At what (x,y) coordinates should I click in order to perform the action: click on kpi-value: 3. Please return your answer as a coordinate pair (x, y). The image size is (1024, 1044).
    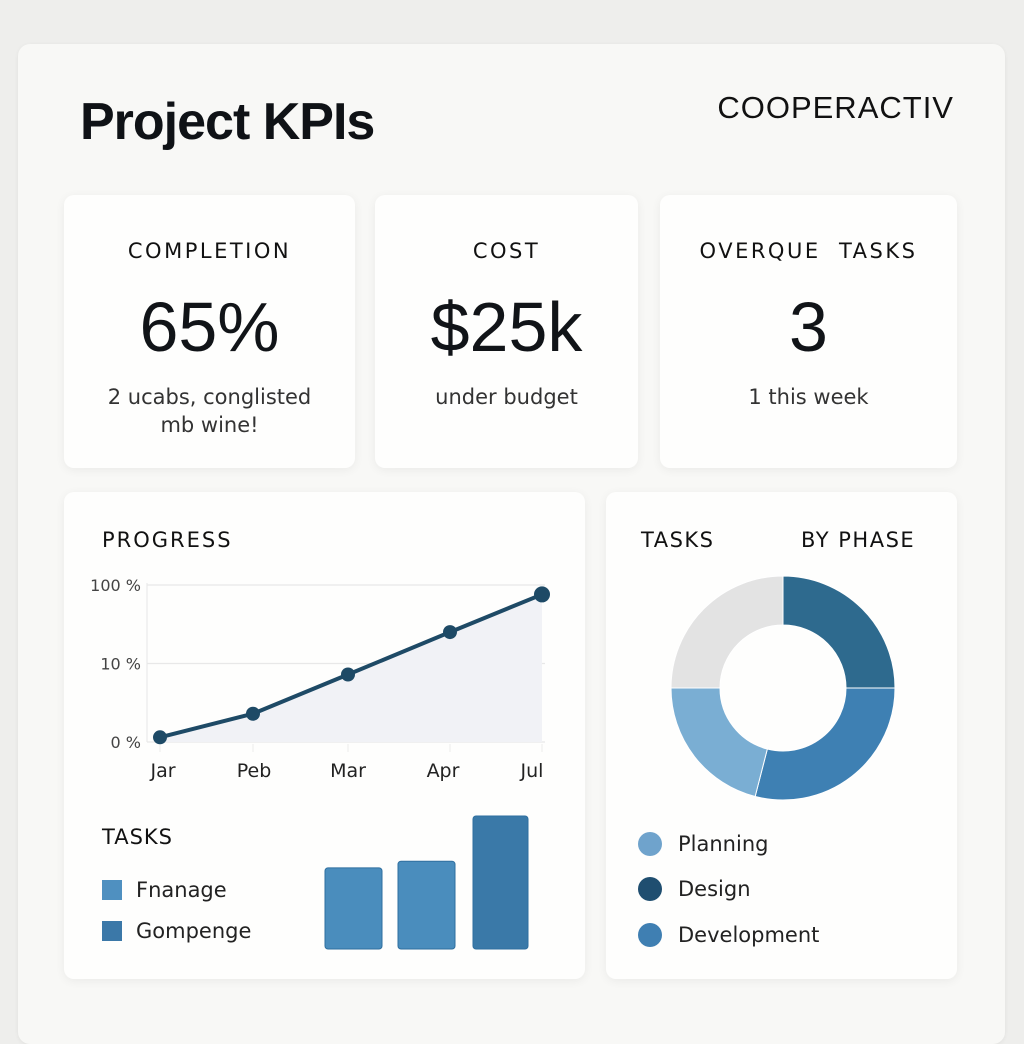
    Looking at the image, I should click on (808, 327).